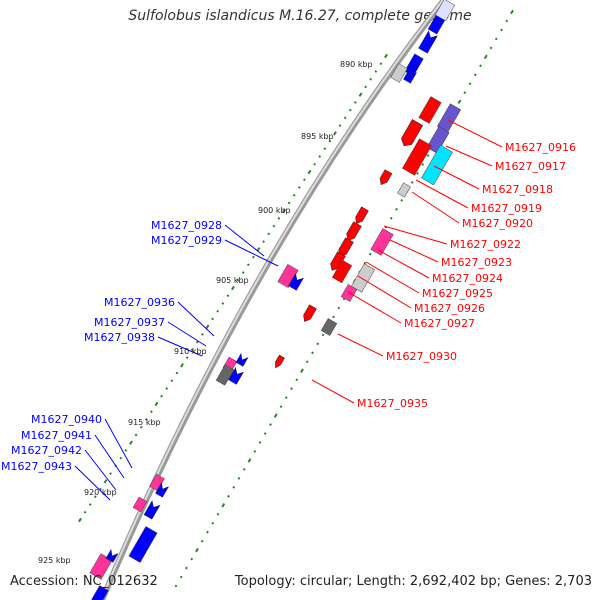 The height and width of the screenshot is (600, 600). Describe the element at coordinates (186, 240) in the screenshot. I see `gene-label-reverse: M1627_0929` at that location.